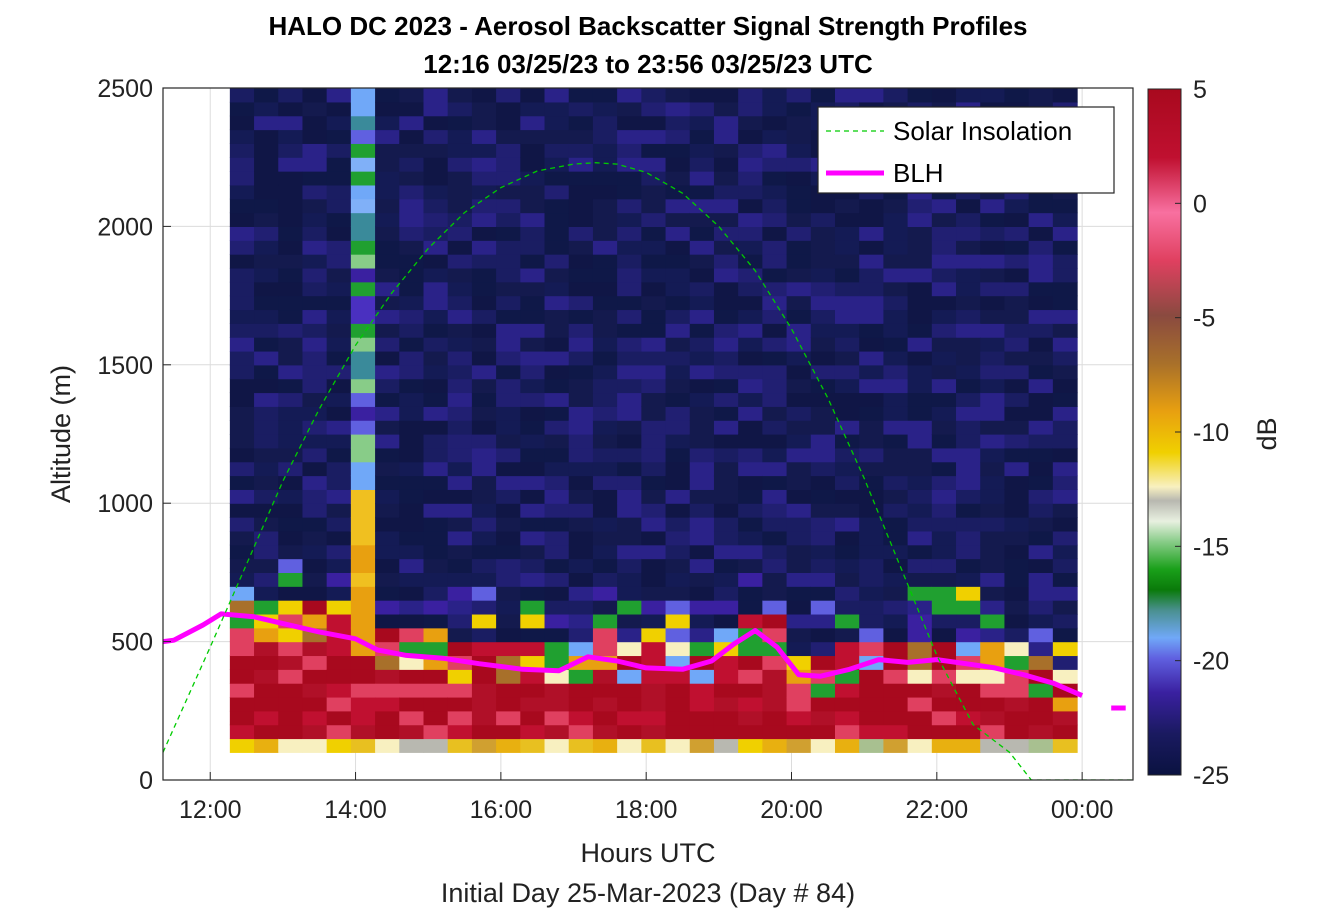 The width and height of the screenshot is (1343, 911). What do you see at coordinates (125, 504) in the screenshot?
I see `y-tick-label: 1000` at bounding box center [125, 504].